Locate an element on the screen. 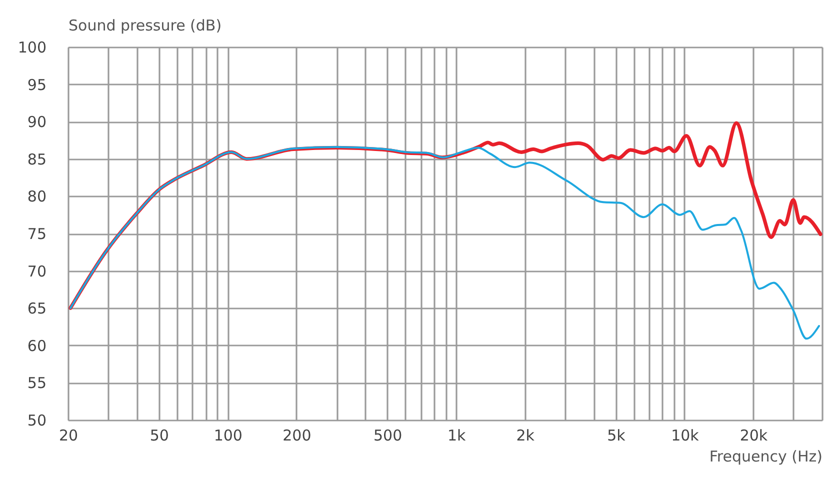  x-tick-label: 50 is located at coordinates (159, 435).